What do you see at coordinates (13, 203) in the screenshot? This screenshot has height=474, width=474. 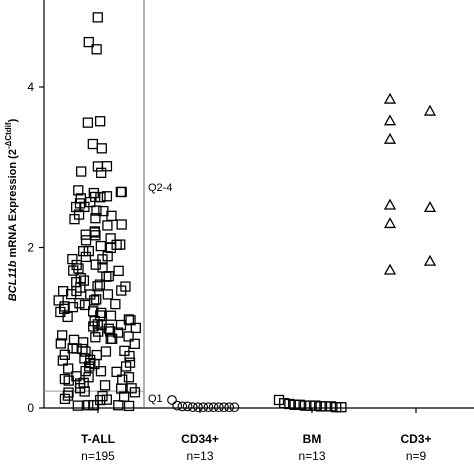 I see `y-axis-unit-text: mRNA Expression (2` at bounding box center [13, 203].